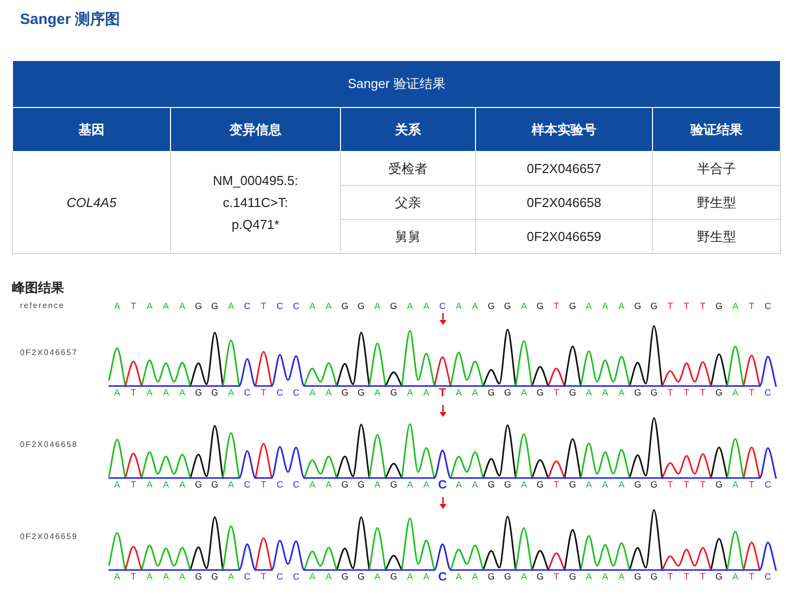 This screenshot has height=614, width=800. Describe the element at coordinates (255, 130) in the screenshot. I see `category-label: 变异信息` at that location.